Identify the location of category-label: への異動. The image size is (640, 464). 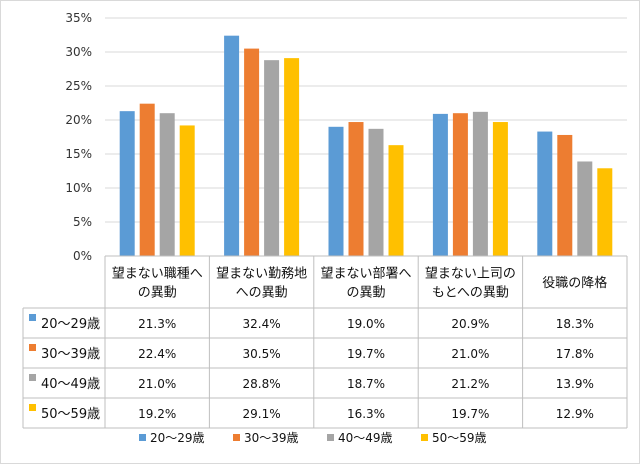
(262, 293).